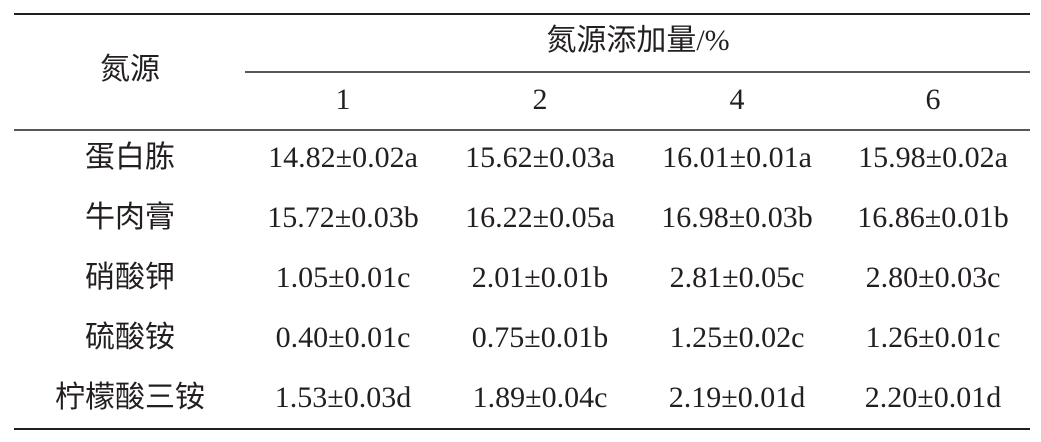  What do you see at coordinates (343, 157) in the screenshot?
I see `cell: 14.82±0.02a` at bounding box center [343, 157].